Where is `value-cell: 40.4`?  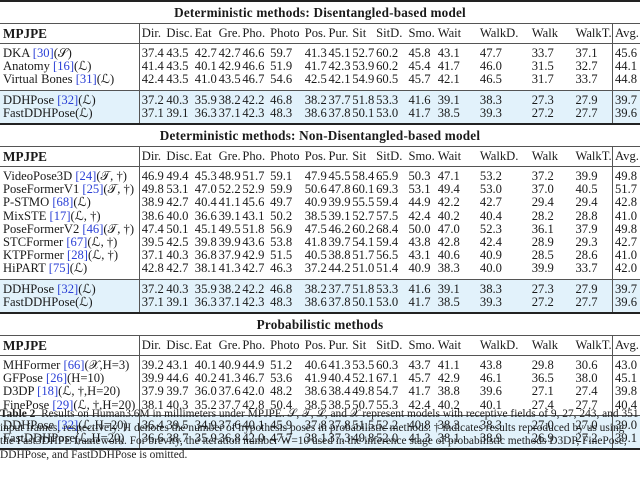
value-cell: 40.4 is located at coordinates (205, 202).